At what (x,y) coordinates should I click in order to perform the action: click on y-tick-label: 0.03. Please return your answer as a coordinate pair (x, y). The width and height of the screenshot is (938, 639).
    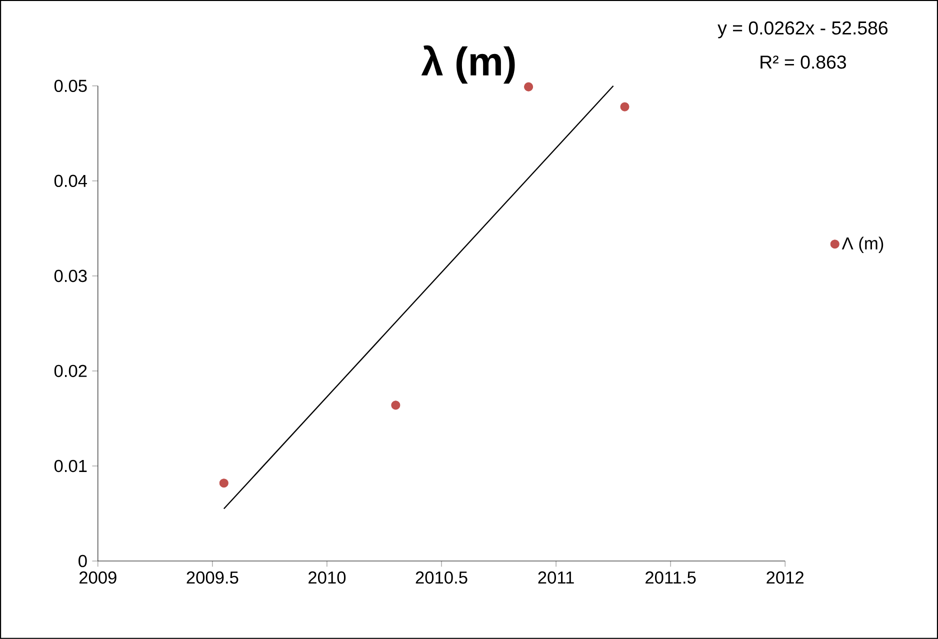
    Looking at the image, I should click on (70, 276).